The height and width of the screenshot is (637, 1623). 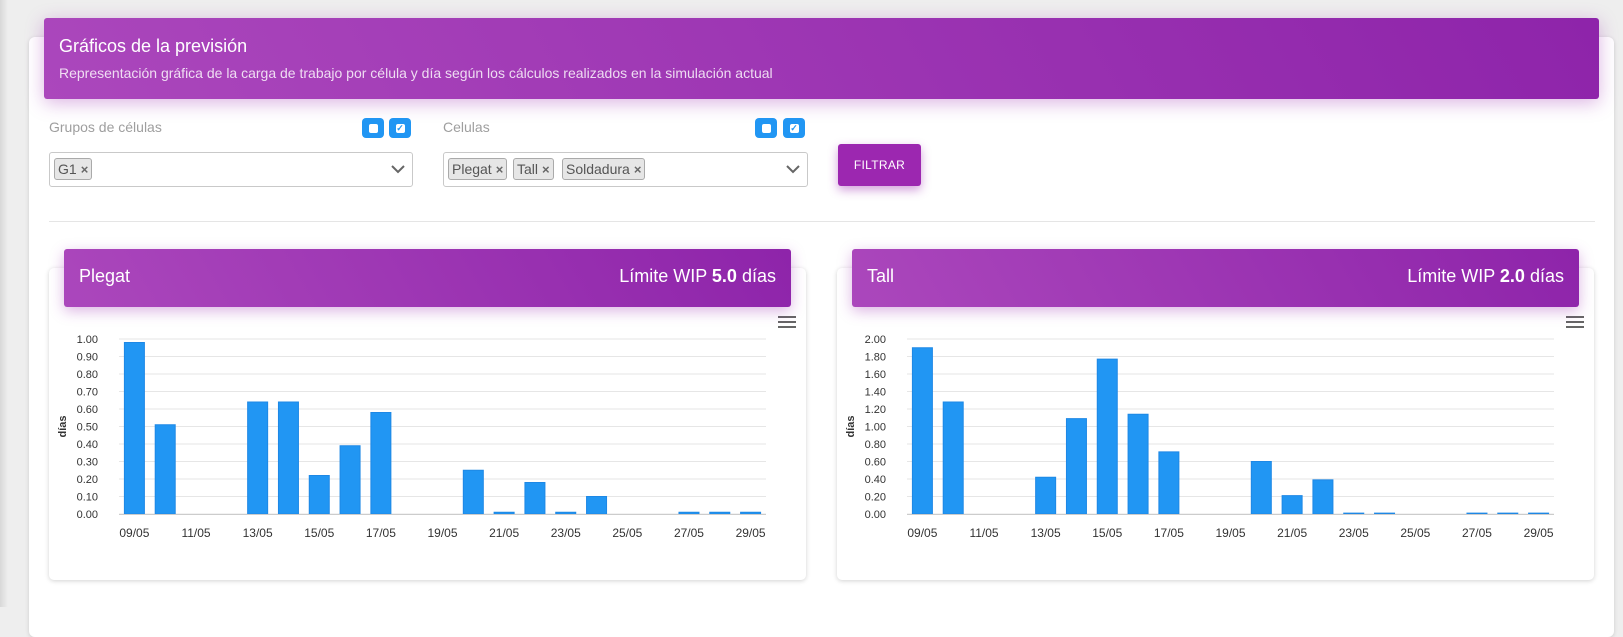 What do you see at coordinates (879, 165) in the screenshot?
I see `filter-button: FILTRAR` at bounding box center [879, 165].